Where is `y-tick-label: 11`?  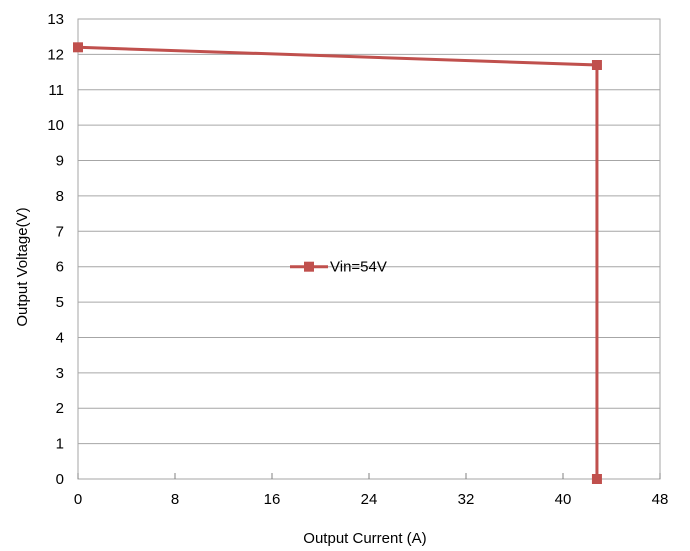 y-tick-label: 11 is located at coordinates (56, 90).